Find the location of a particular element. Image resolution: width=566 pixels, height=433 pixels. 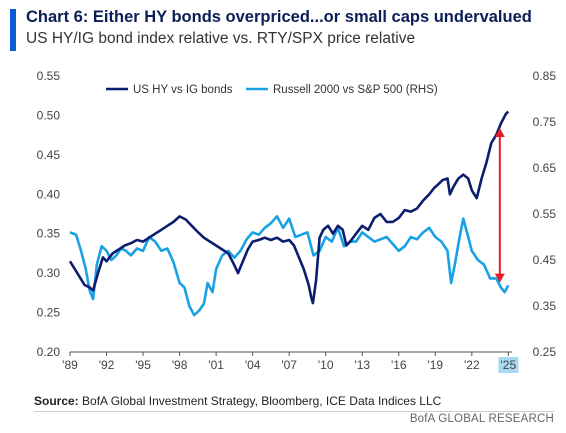

y-tick-label: 0.30 is located at coordinates (49, 273).